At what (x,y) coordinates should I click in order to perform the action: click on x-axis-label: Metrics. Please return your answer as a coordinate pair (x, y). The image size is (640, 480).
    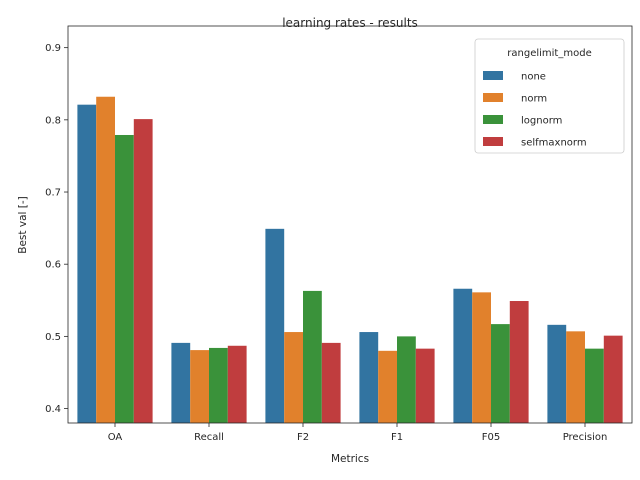
    Looking at the image, I should click on (350, 459).